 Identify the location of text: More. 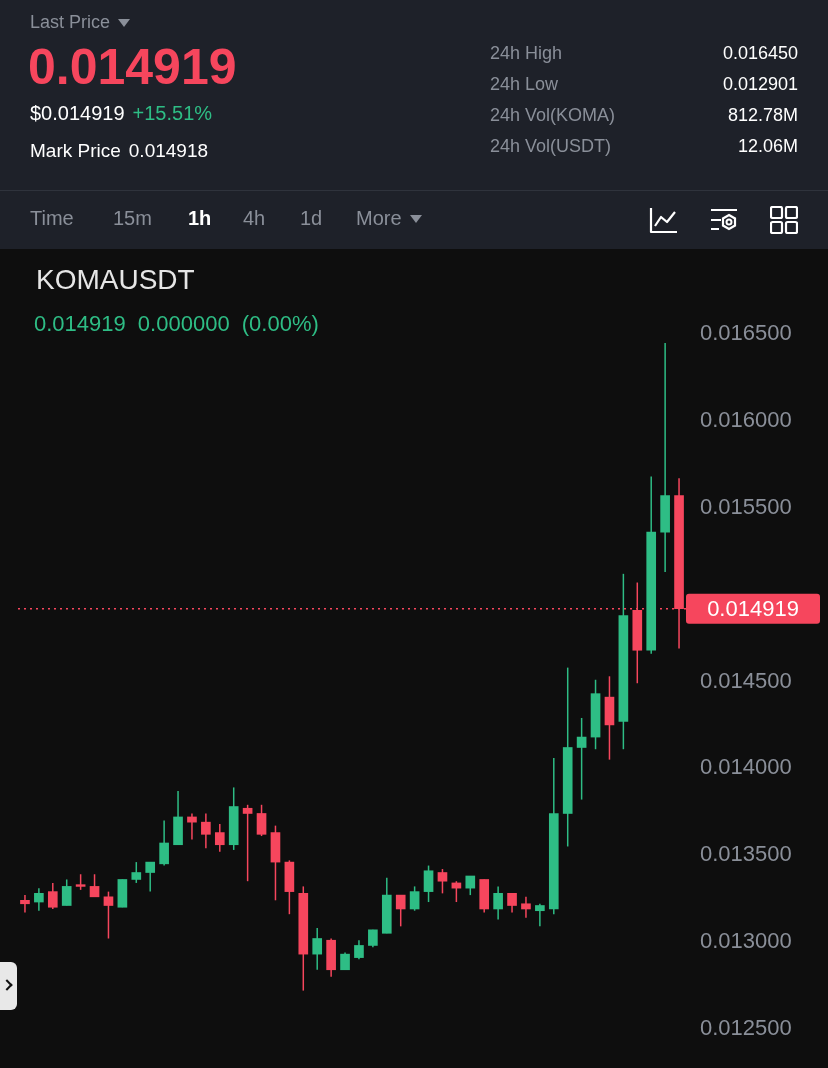
(379, 218).